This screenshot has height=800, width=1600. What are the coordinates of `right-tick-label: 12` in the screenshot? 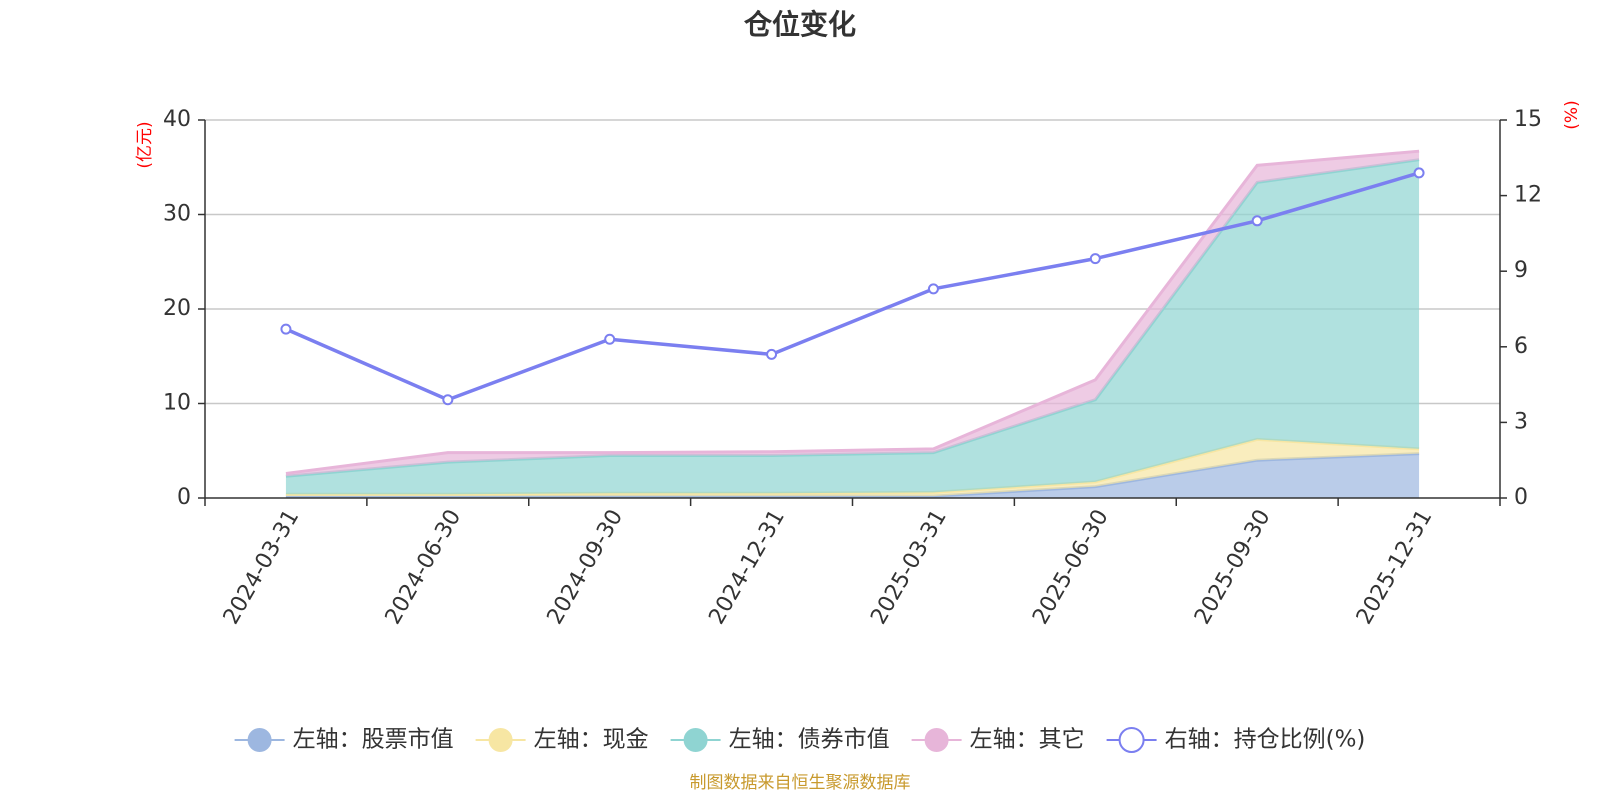 It's located at (1528, 195).